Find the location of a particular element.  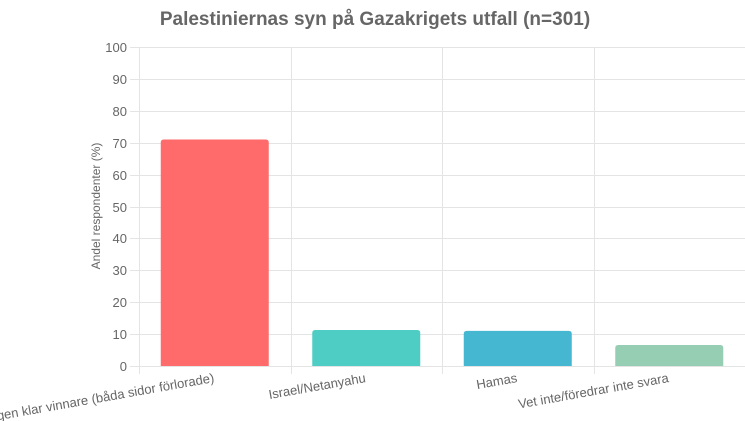

y-tick-label: 70 is located at coordinates (120, 143).